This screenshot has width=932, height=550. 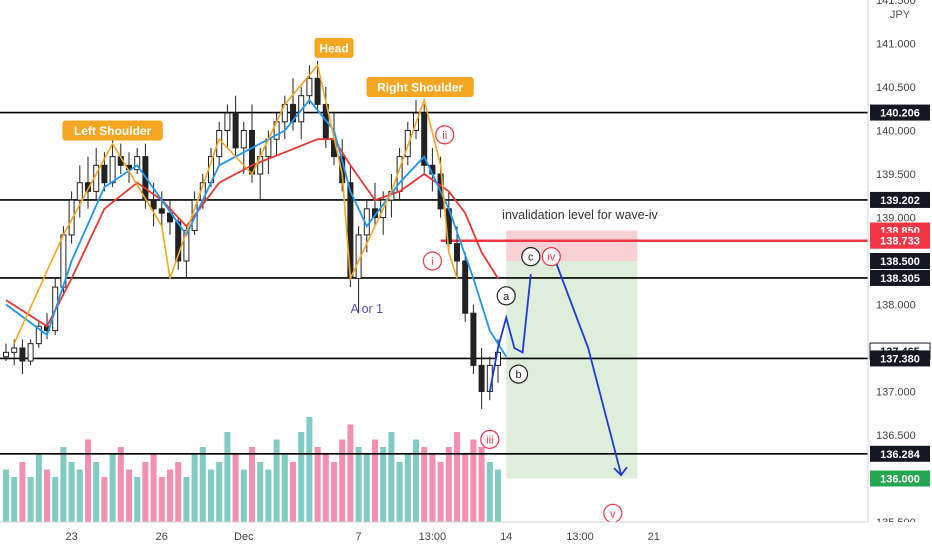 I want to click on annotation: invalidation level for wave-iv, so click(x=580, y=215).